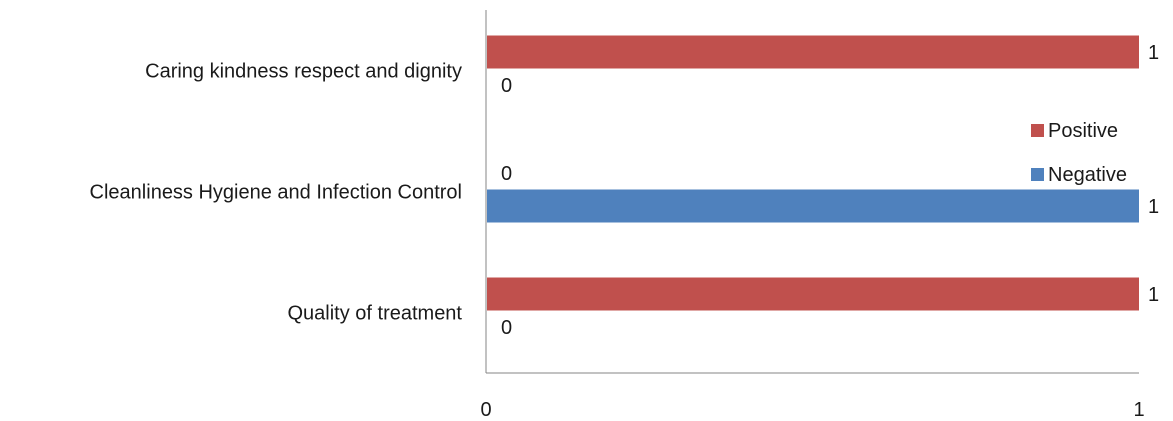 This screenshot has height=421, width=1173. What do you see at coordinates (303, 72) in the screenshot?
I see `category-label: Caring kindness respect and dignity` at bounding box center [303, 72].